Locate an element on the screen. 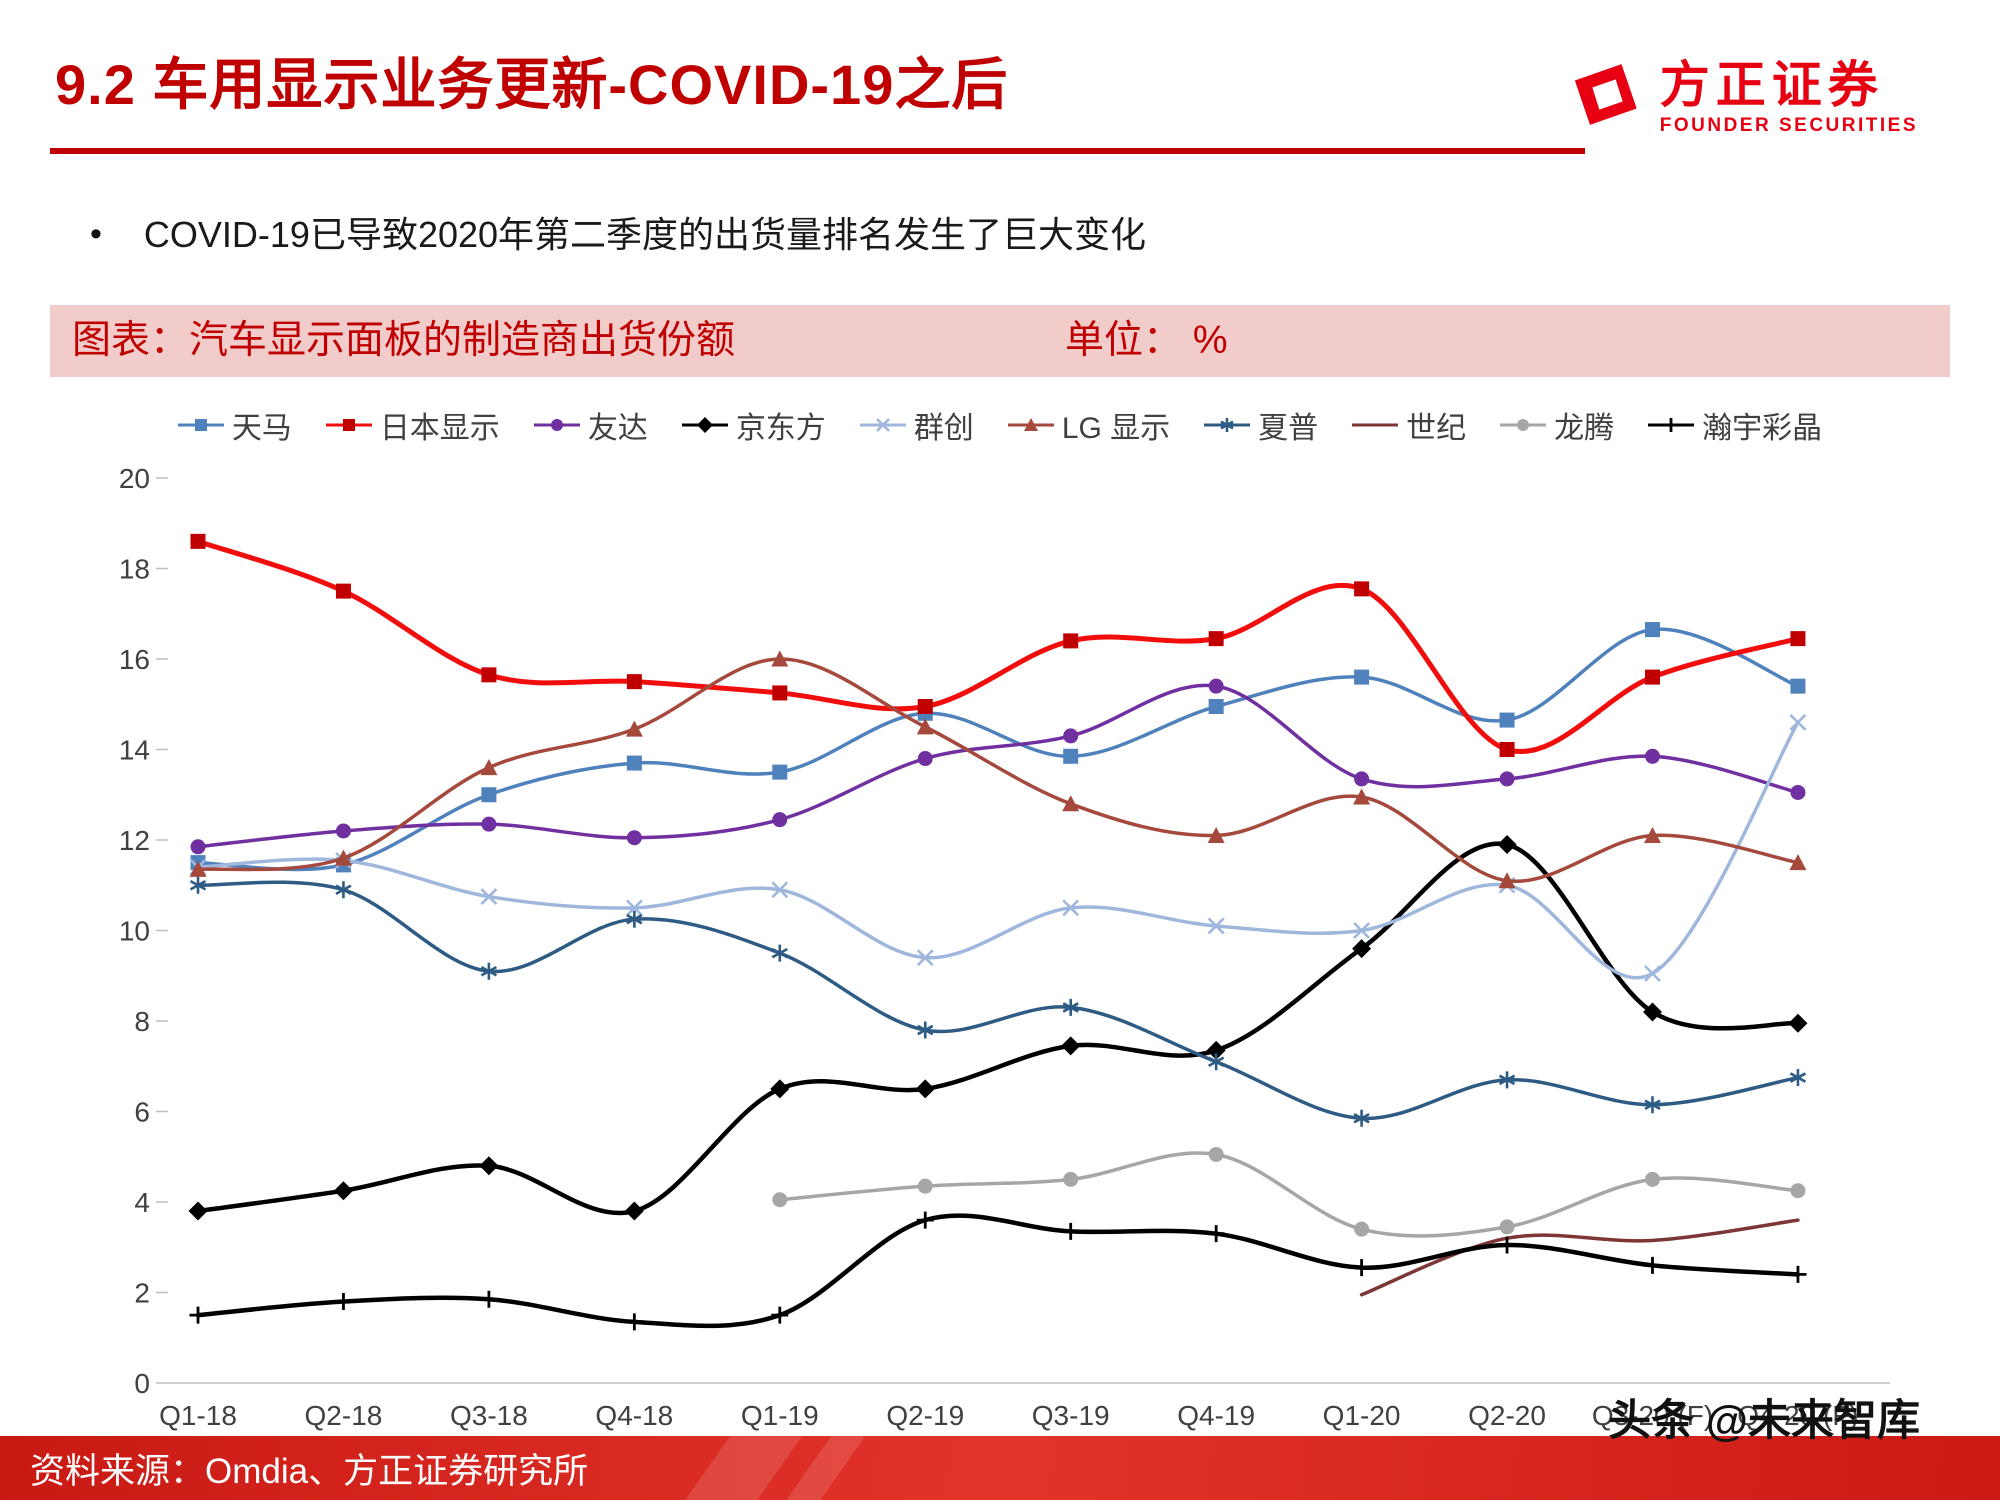 Image resolution: width=2000 pixels, height=1500 pixels. series-line-lgd is located at coordinates (998, 770).